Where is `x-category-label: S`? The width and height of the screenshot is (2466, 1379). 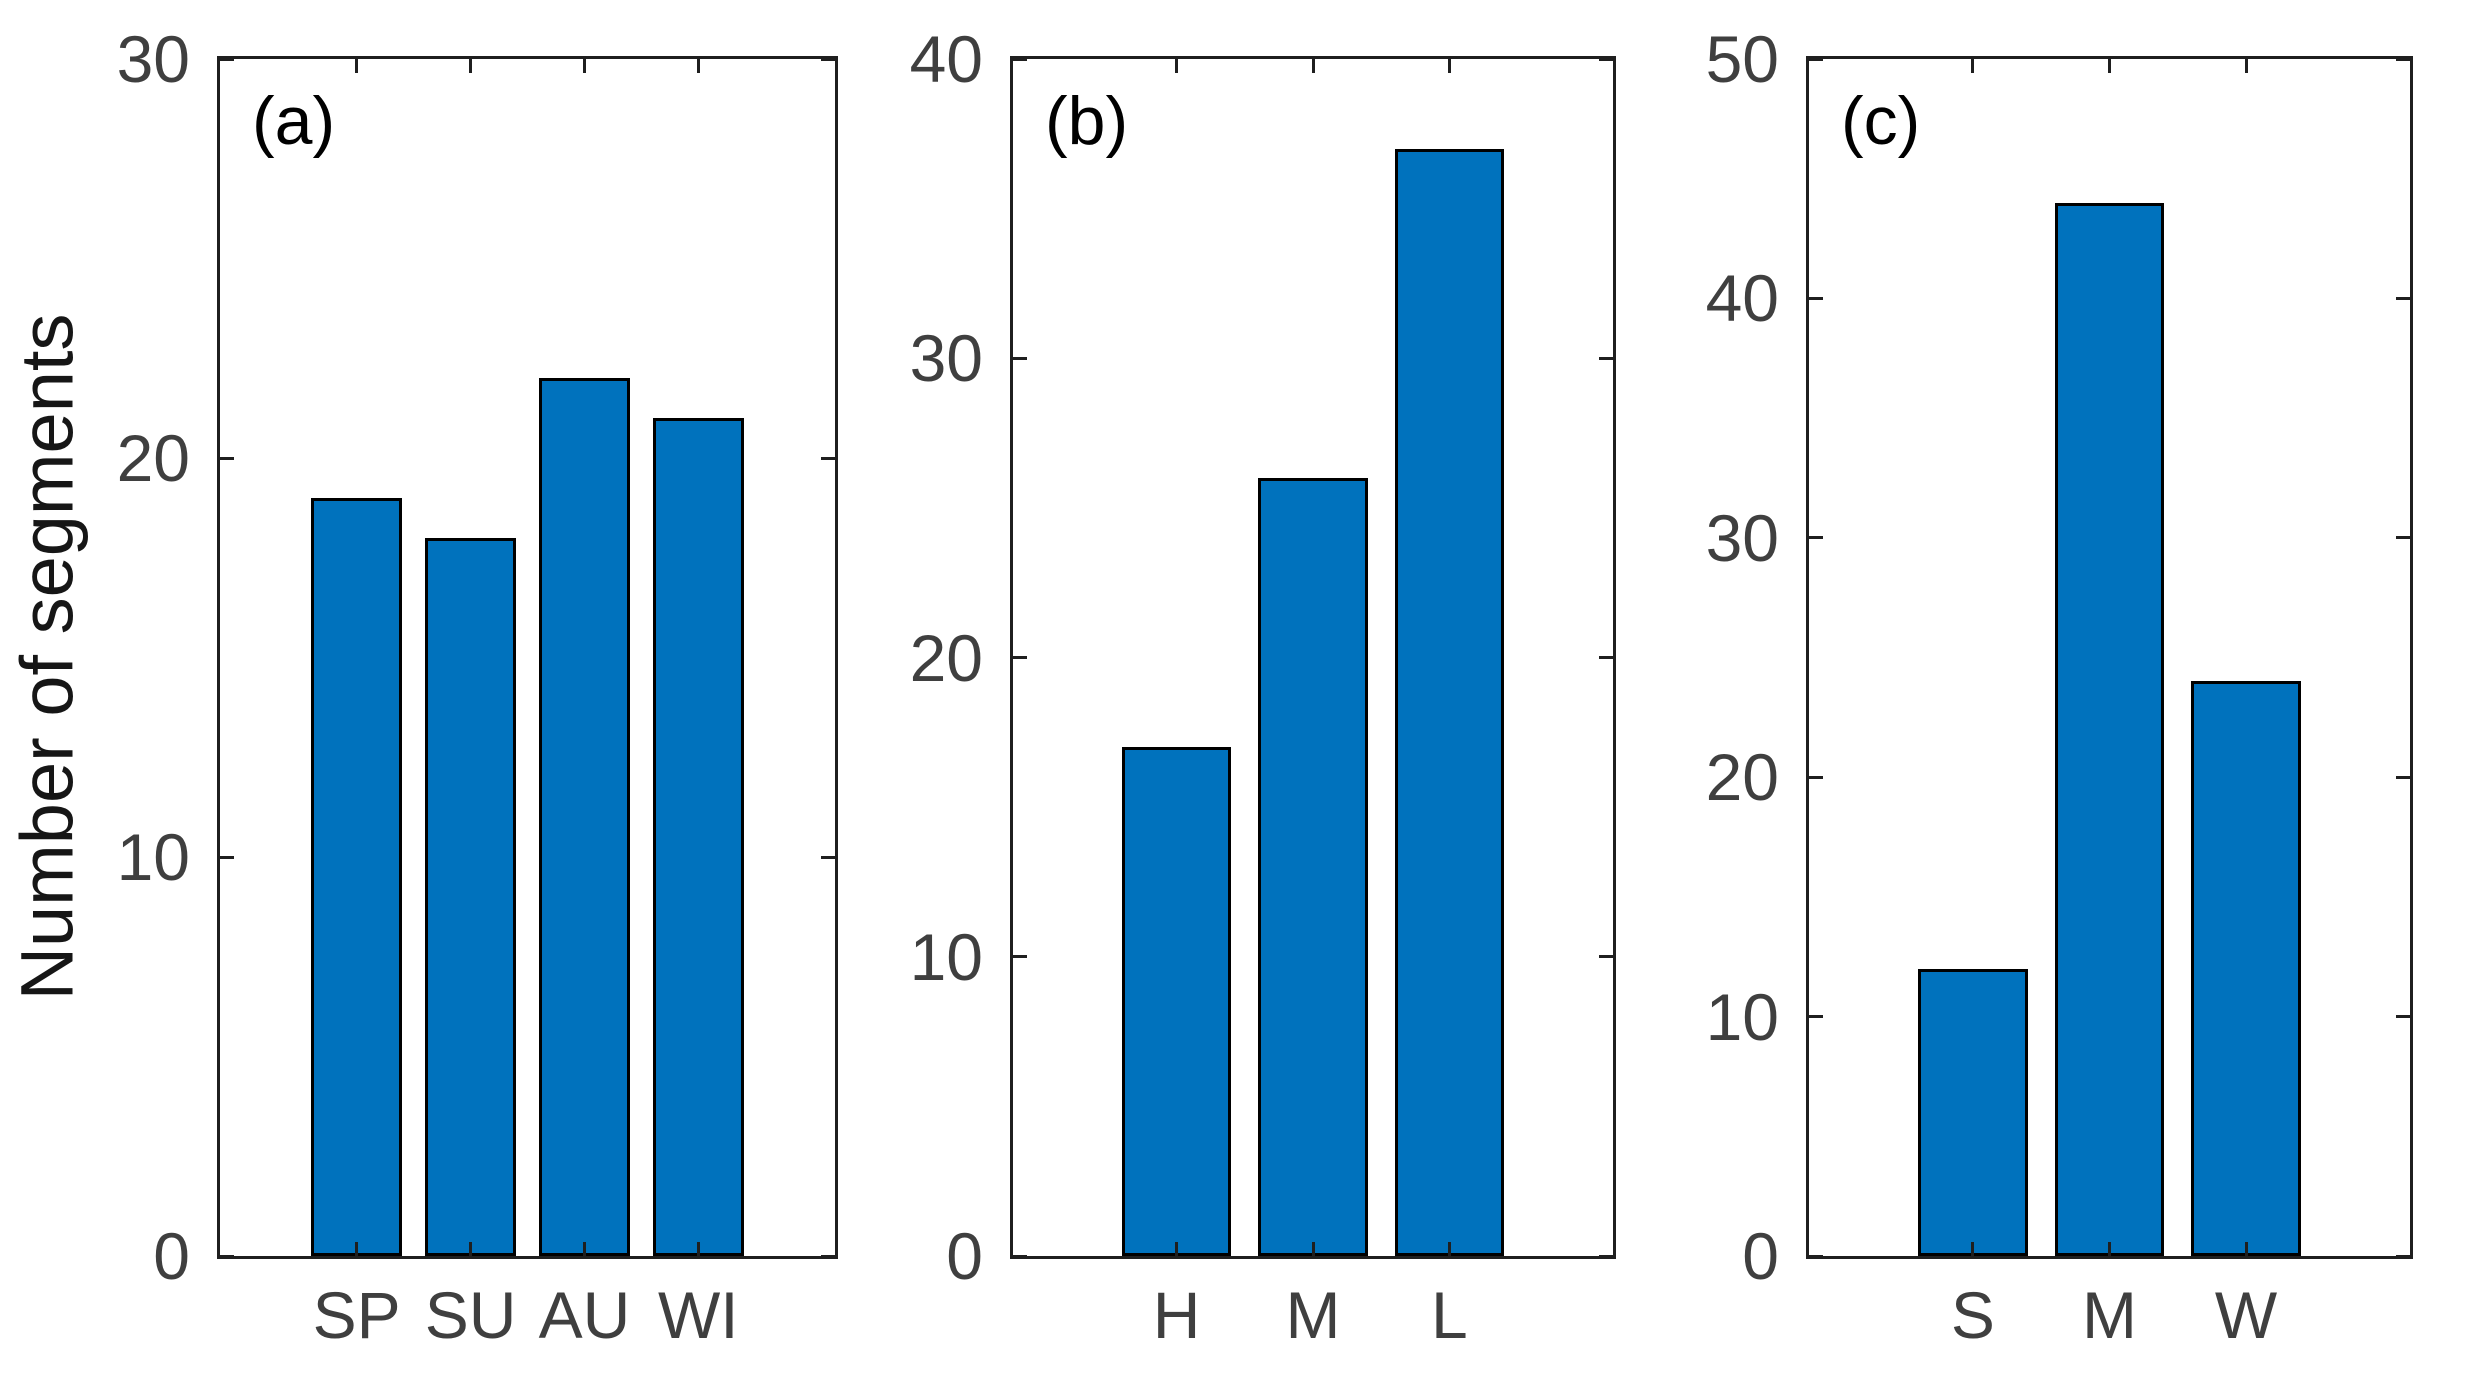
x-category-label: S is located at coordinates (1972, 1315).